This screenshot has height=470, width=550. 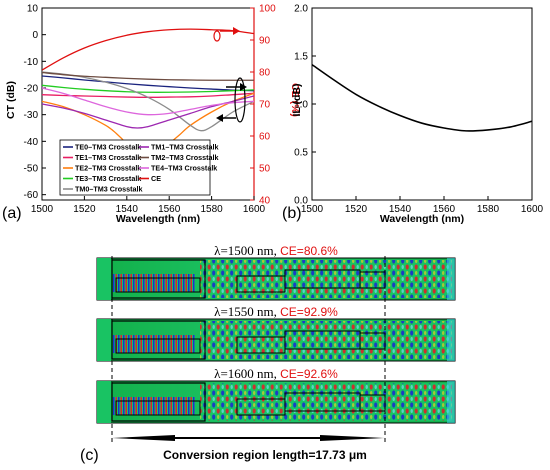 I want to click on panel-a-series, so click(x=148, y=105).